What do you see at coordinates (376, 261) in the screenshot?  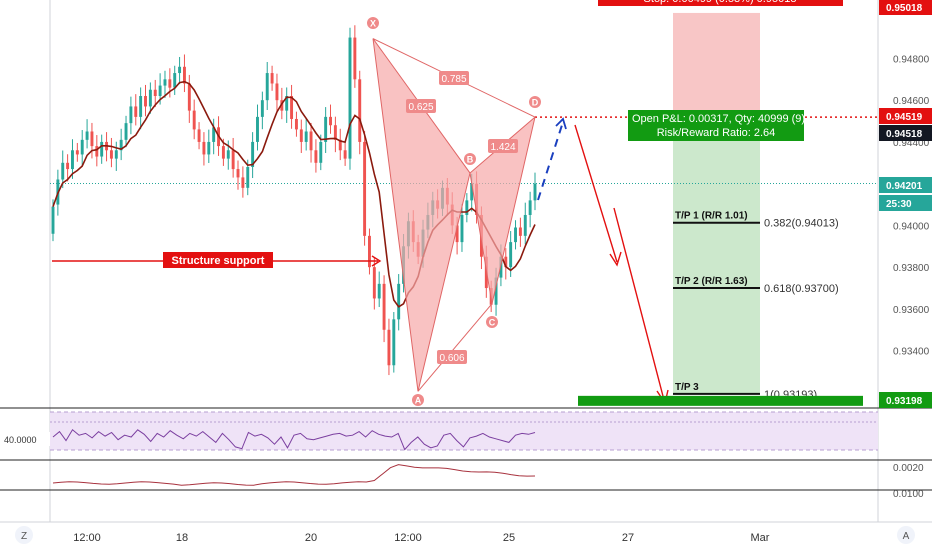 I see `structure-support-arrowhead` at bounding box center [376, 261].